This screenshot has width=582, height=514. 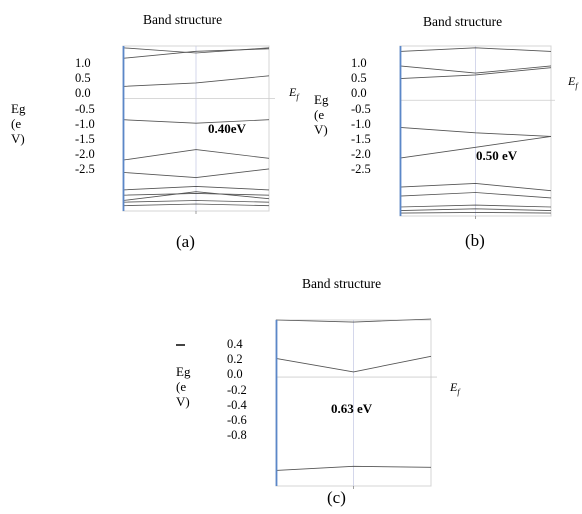 What do you see at coordinates (237, 435) in the screenshot?
I see `y-tick-label: -0.8` at bounding box center [237, 435].